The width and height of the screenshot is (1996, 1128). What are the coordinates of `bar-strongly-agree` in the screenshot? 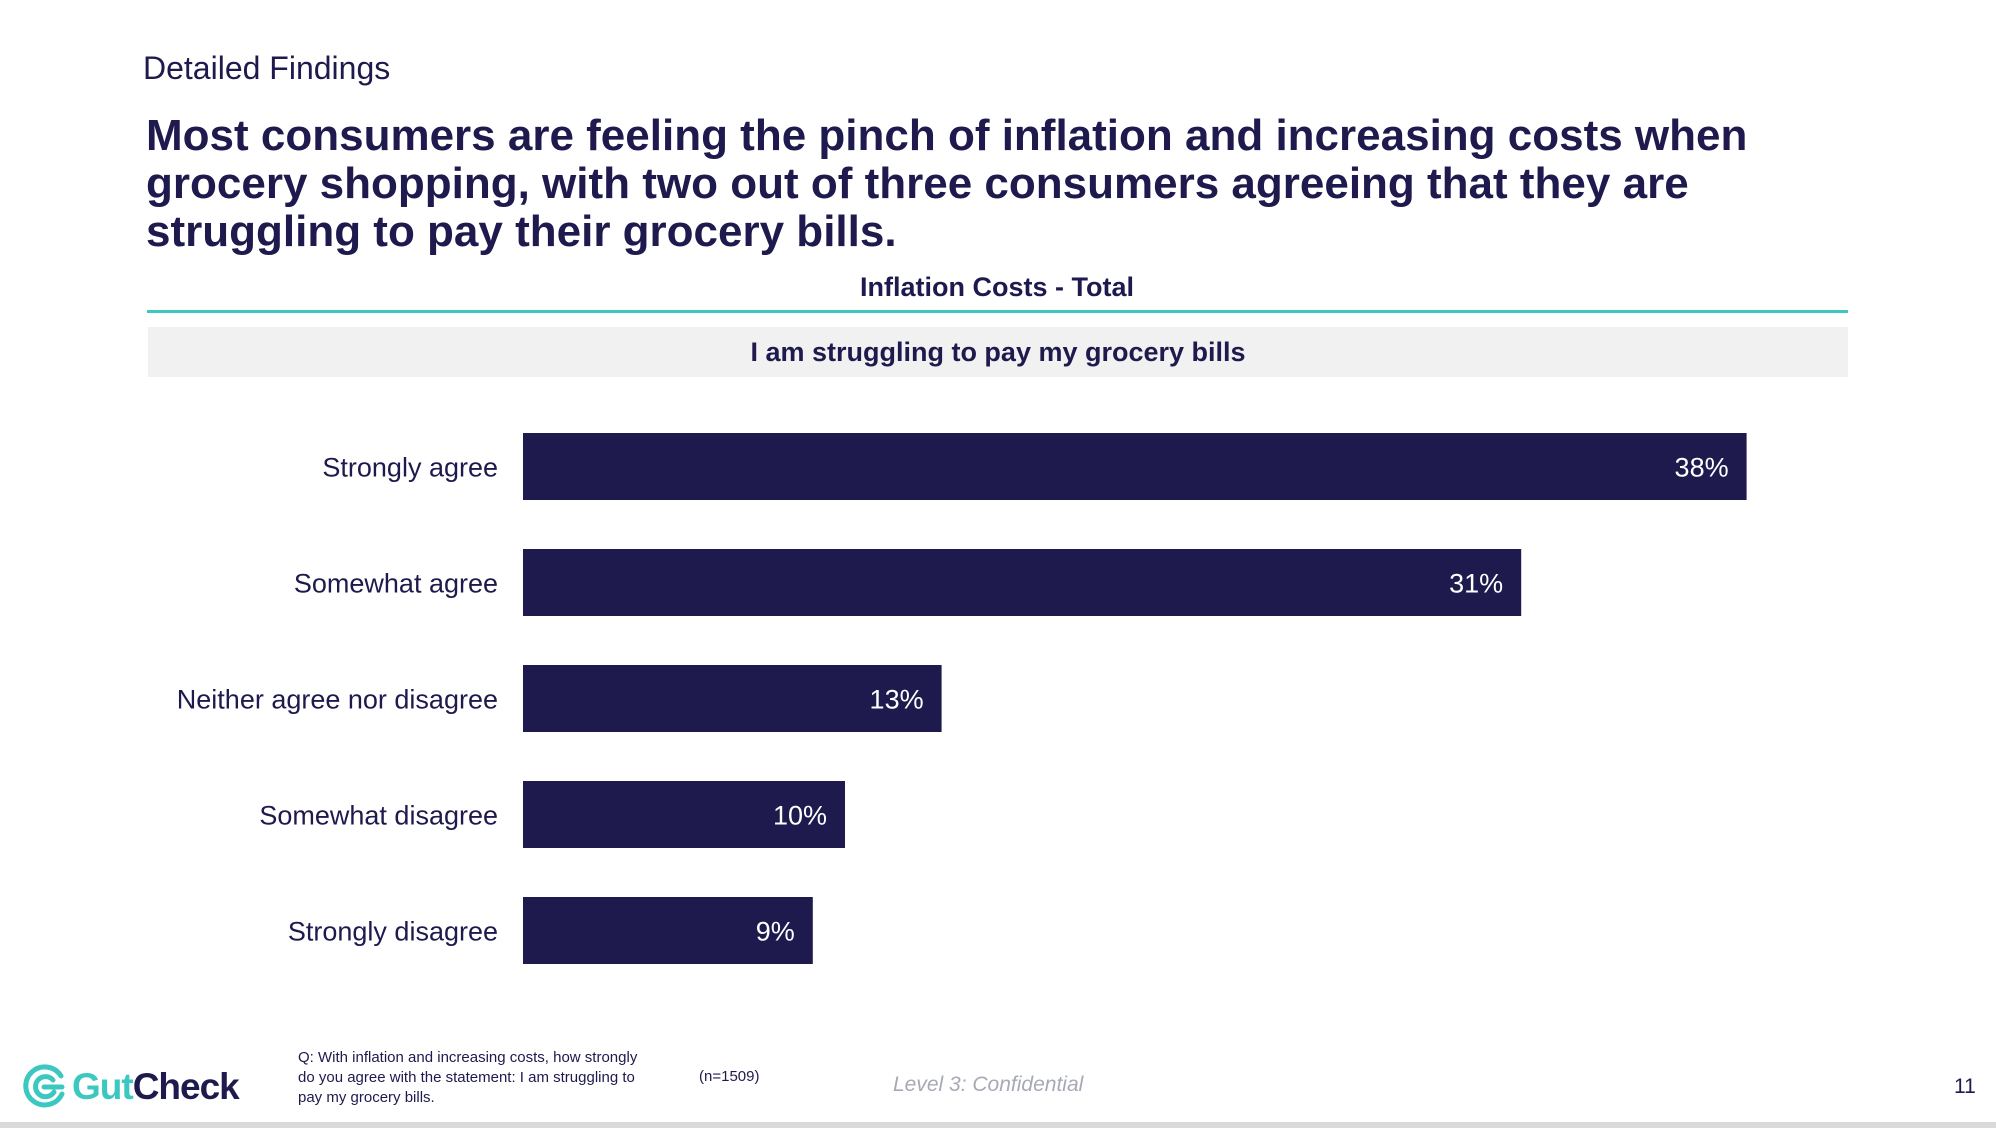 It's located at (1135, 466).